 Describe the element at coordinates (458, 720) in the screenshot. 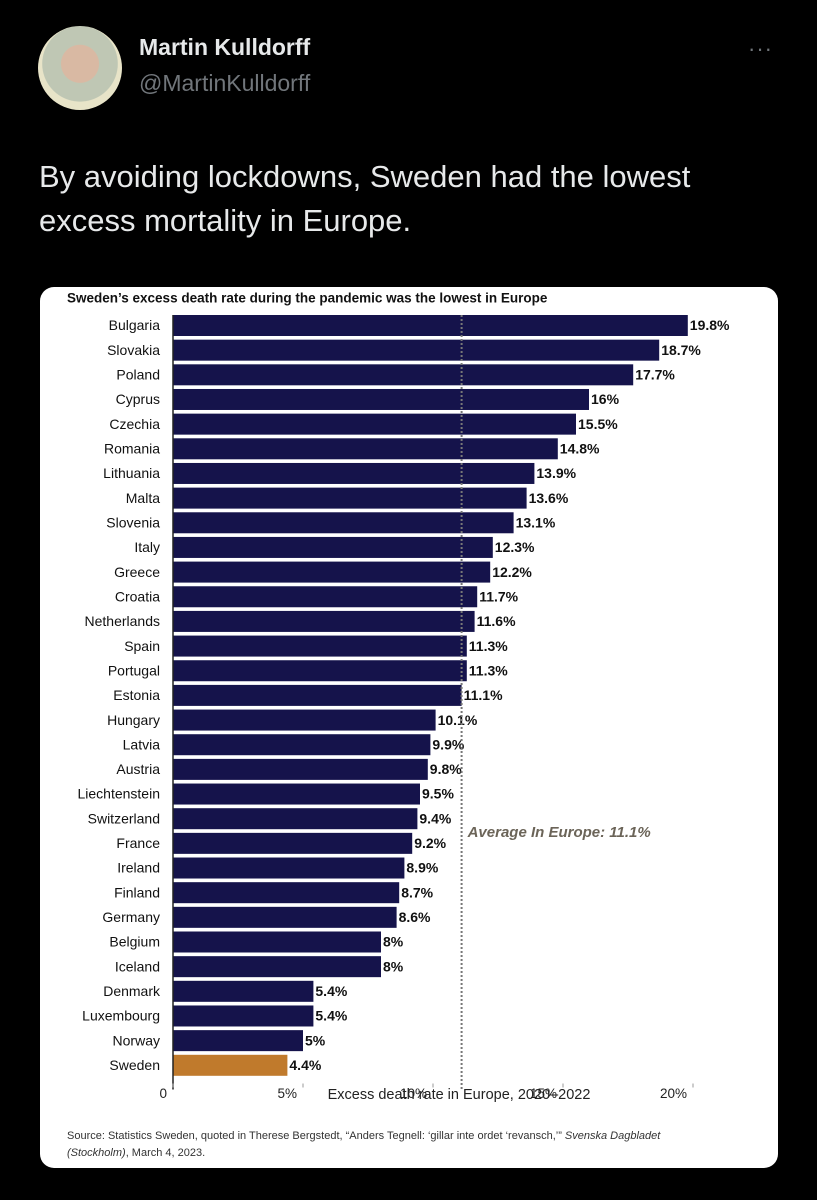

I see `value-label: 10.1%` at that location.